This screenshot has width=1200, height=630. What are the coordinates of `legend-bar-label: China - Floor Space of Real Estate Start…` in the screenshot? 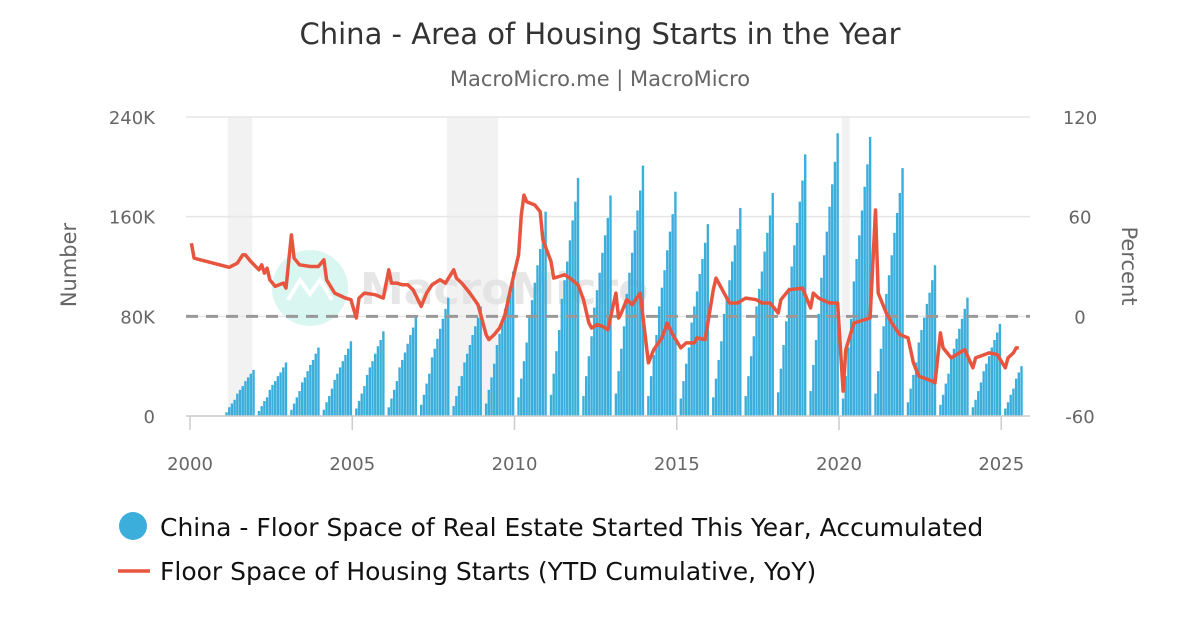 It's located at (571, 527).